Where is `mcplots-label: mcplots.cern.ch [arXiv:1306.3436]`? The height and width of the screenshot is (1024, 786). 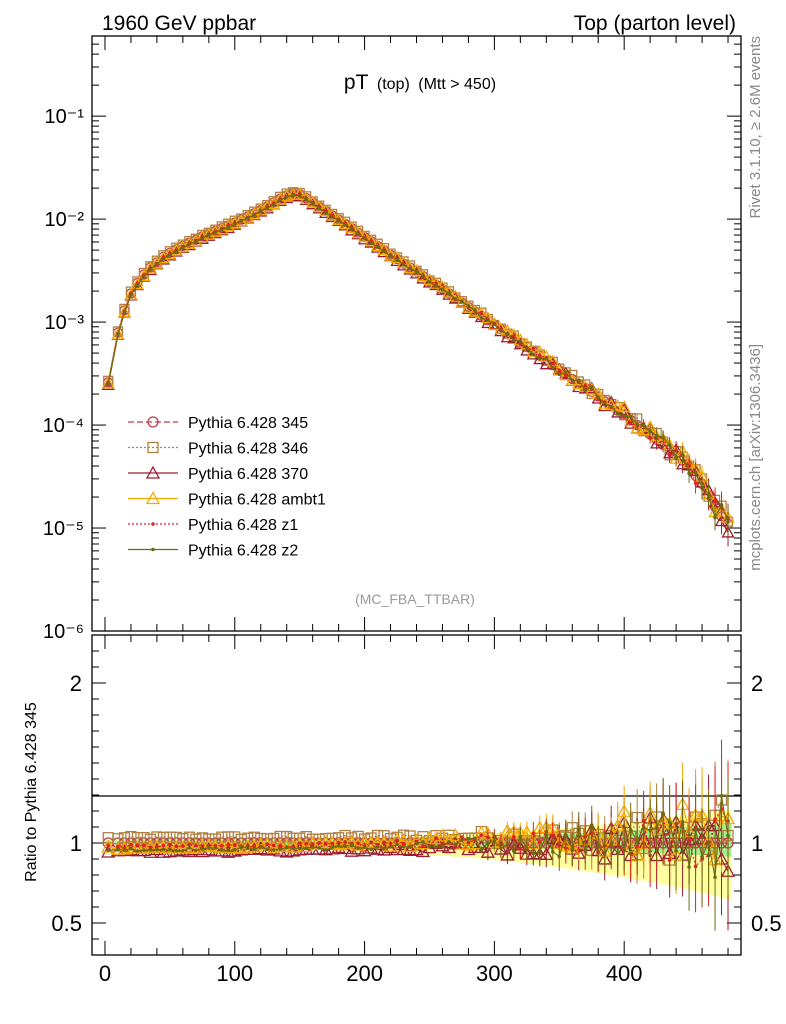
mcplots-label: mcplots.cern.ch [arXiv:1306.3436] is located at coordinates (755, 457).